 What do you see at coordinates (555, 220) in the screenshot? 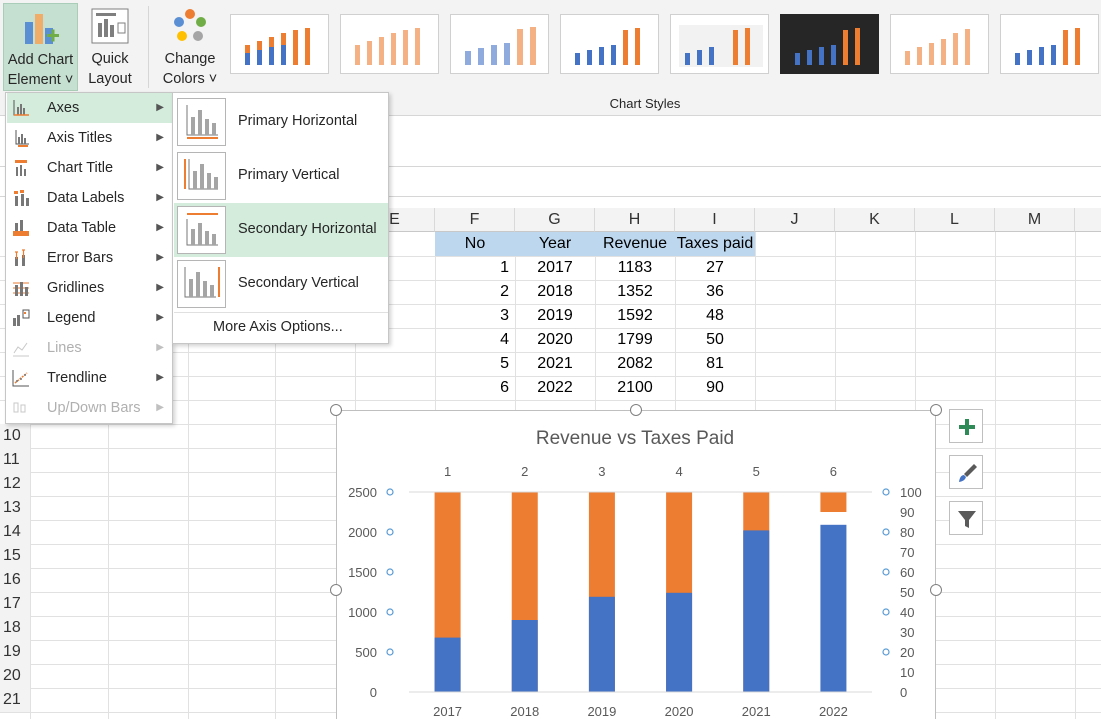
I see `column-header-g: G` at bounding box center [555, 220].